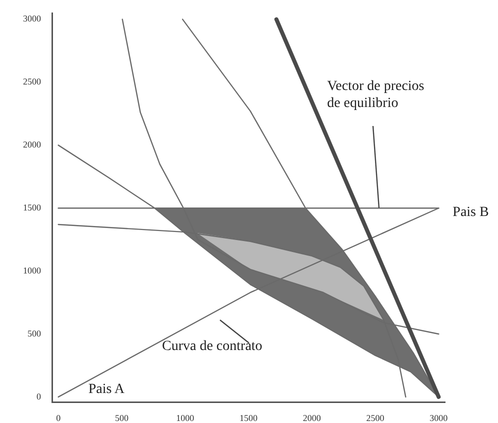 This screenshot has height=423, width=498. What do you see at coordinates (39, 396) in the screenshot?
I see `y-tick-label: 0` at bounding box center [39, 396].